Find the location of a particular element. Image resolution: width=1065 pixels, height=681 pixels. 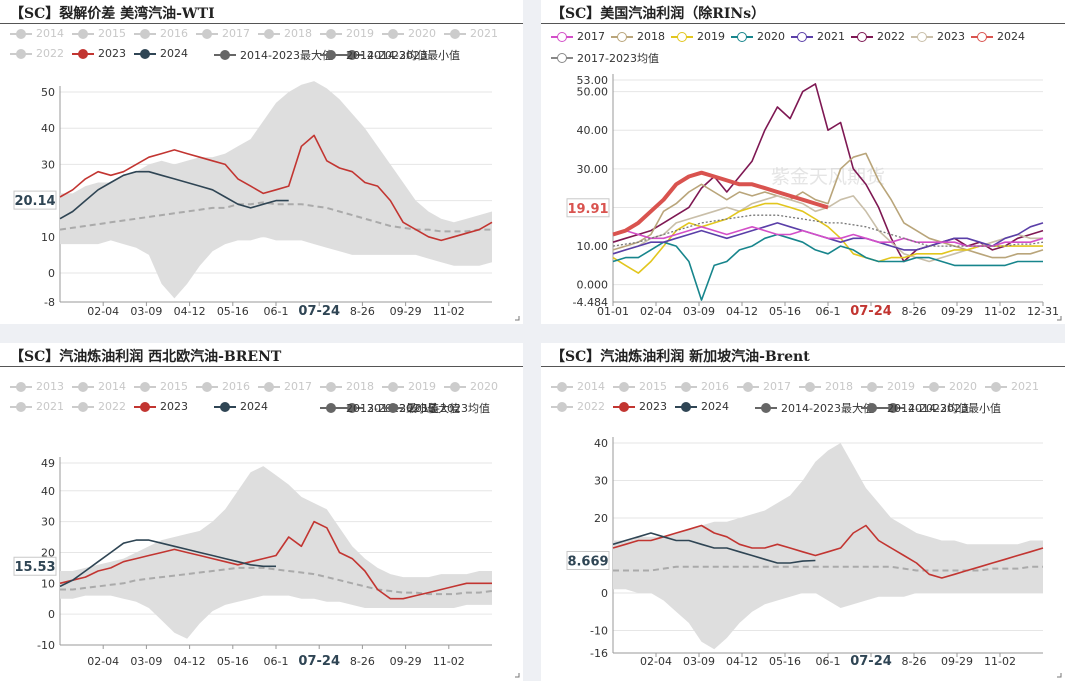

y-tick-label: 53.00 is located at coordinates (593, 80).